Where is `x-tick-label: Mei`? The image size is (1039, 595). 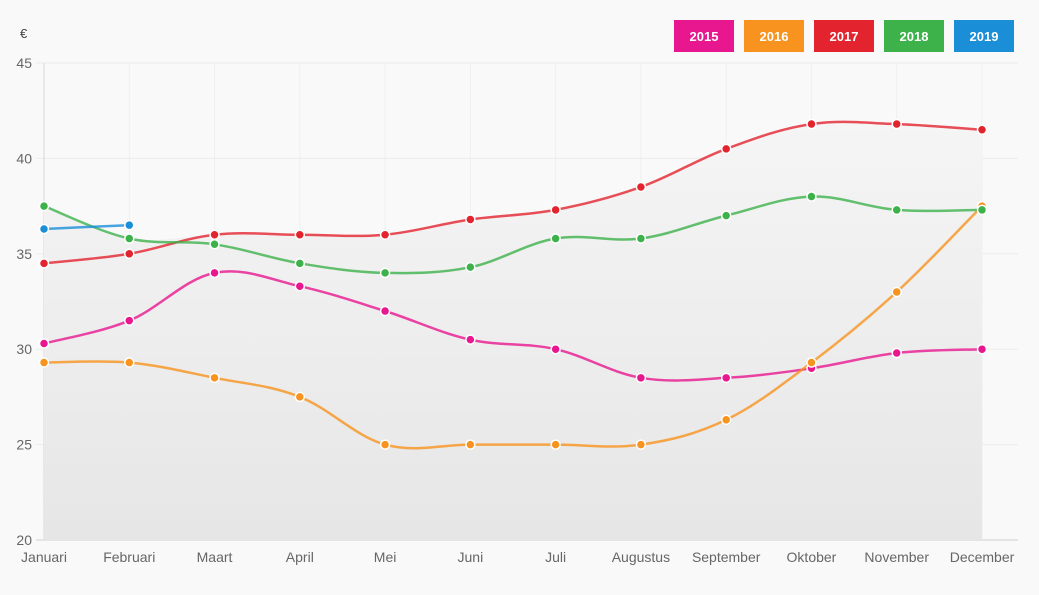
x-tick-label: Mei is located at coordinates (385, 557).